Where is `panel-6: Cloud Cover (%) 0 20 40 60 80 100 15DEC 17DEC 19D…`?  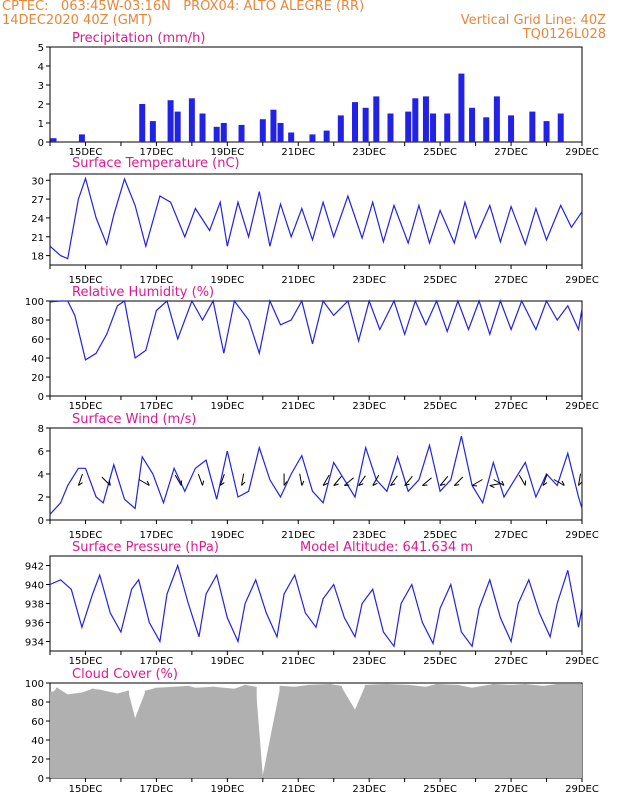 panel-6: Cloud Cover (%) 0 20 40 60 80 100 15DEC 17DEC 19D… is located at coordinates (312, 731).